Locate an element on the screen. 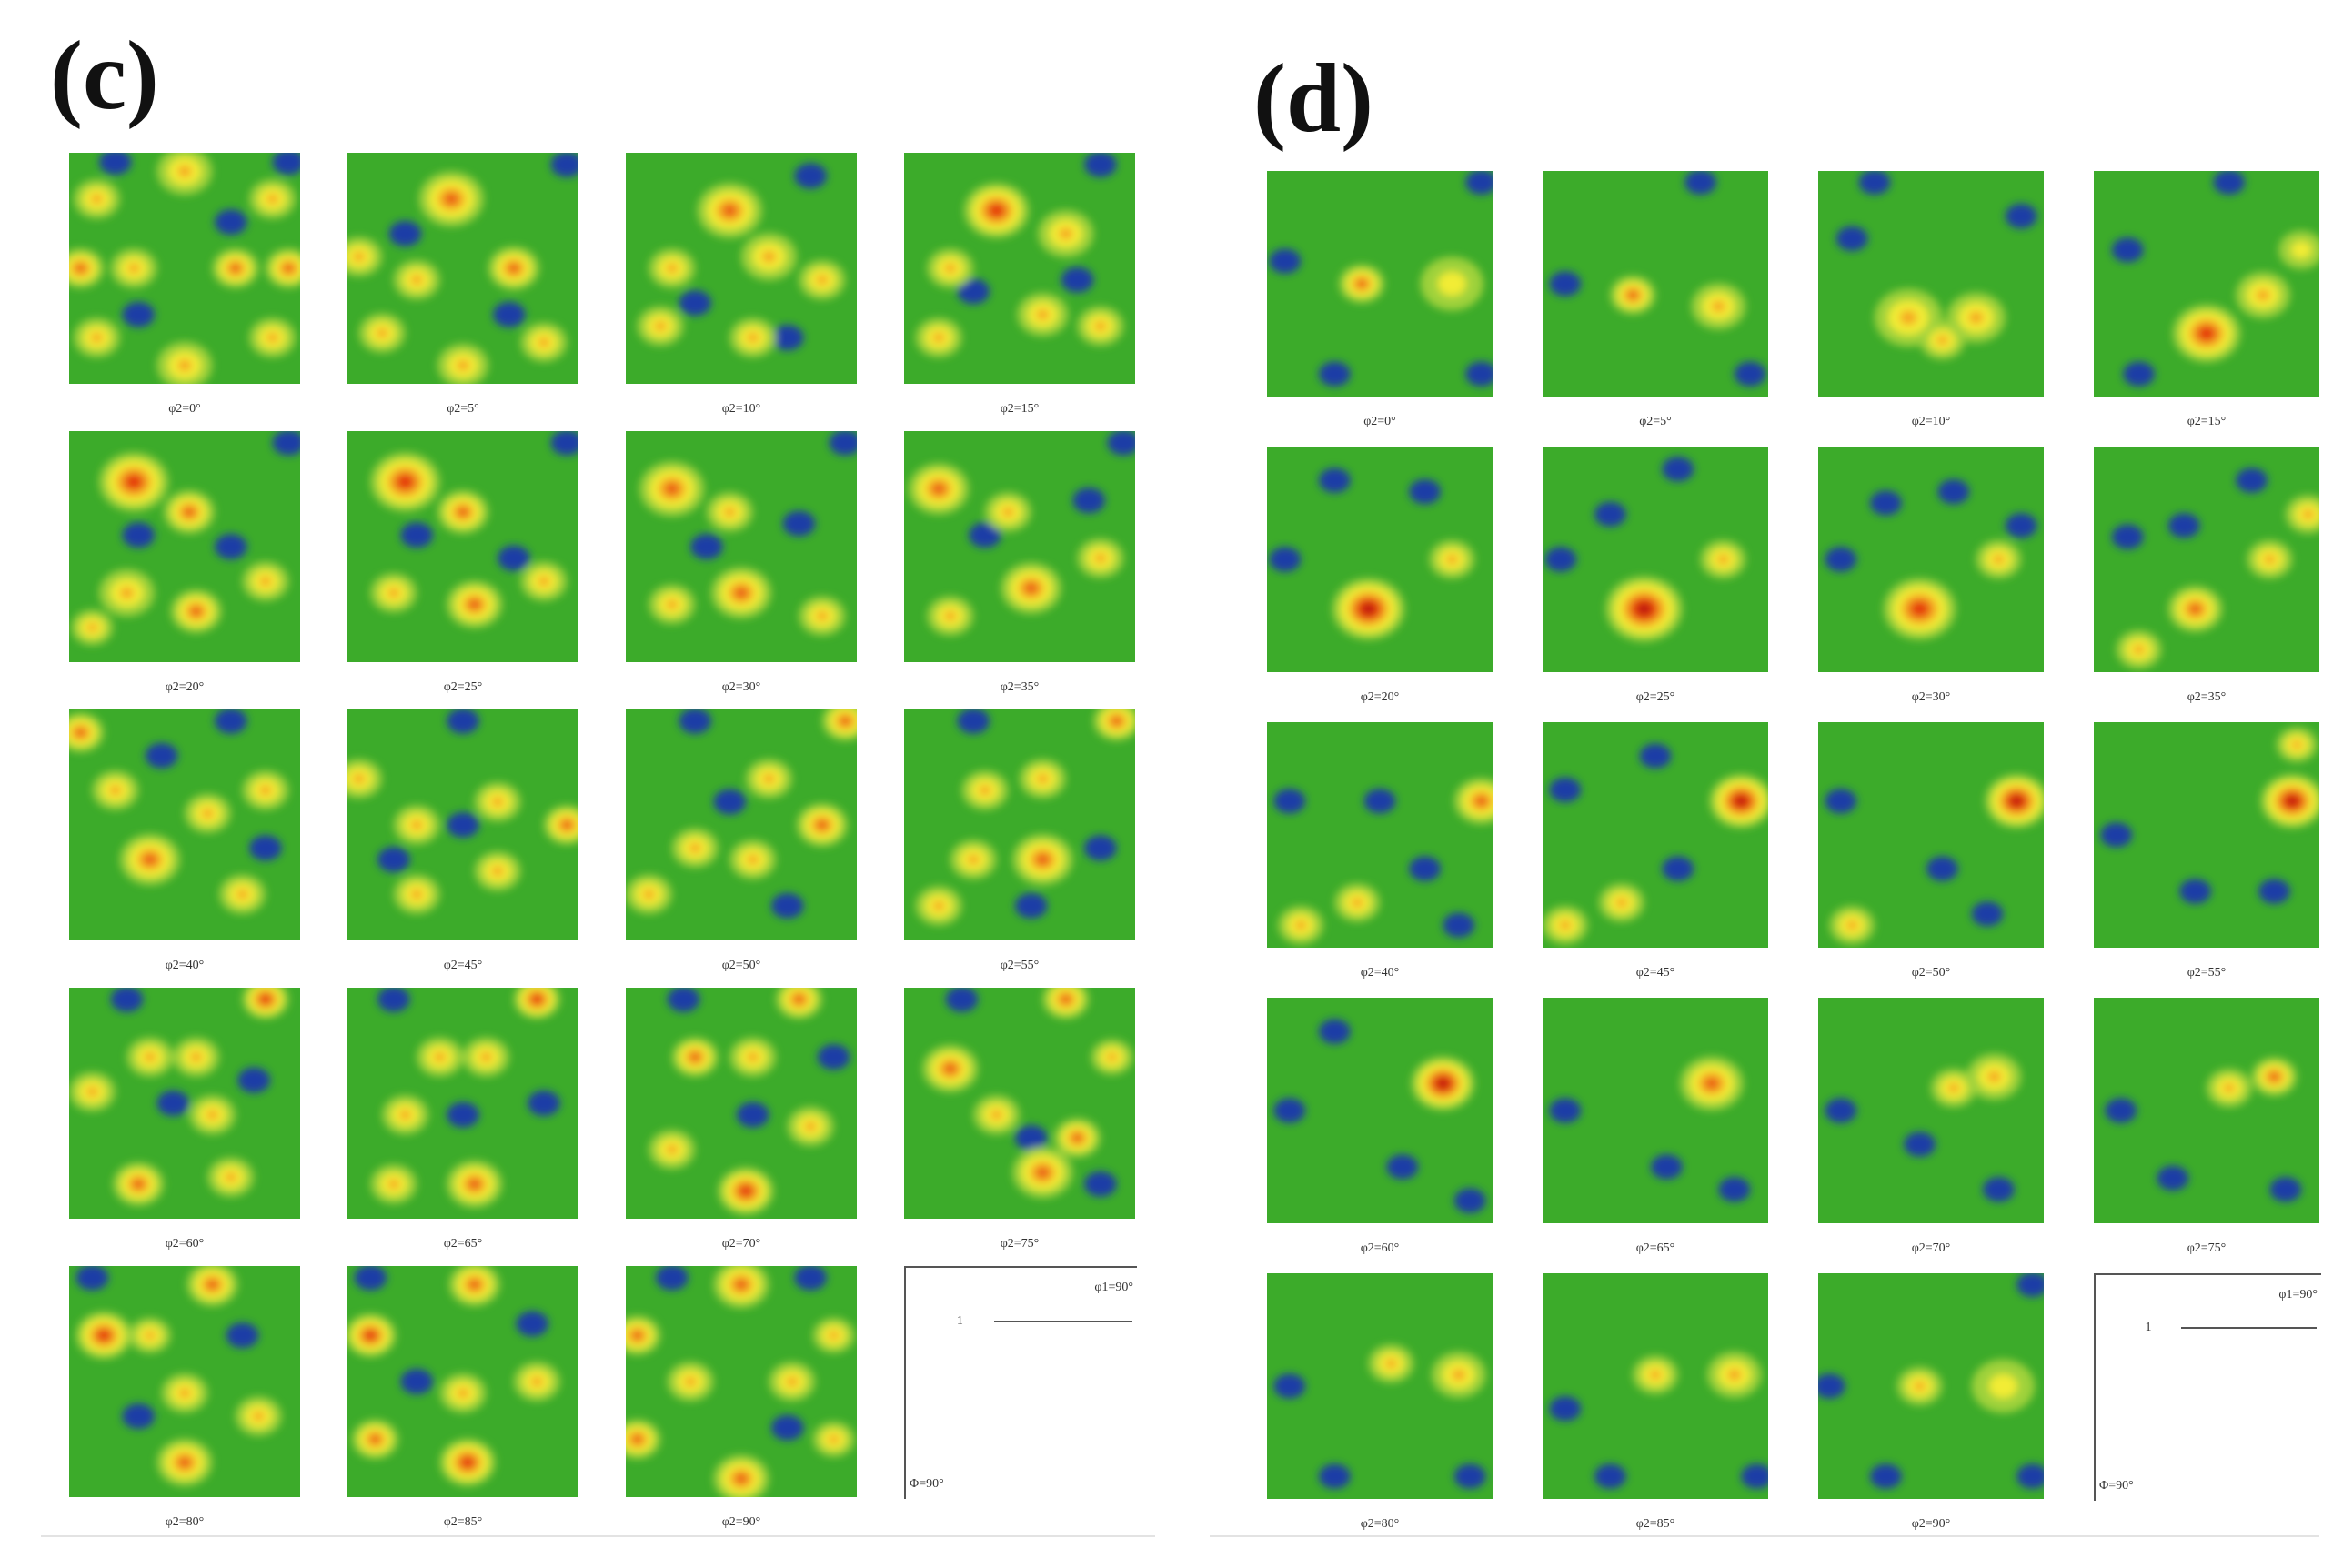 This screenshot has height=1568, width=2343. axis-key: φ1=90° Φ=90° 1 is located at coordinates (2207, 1387).